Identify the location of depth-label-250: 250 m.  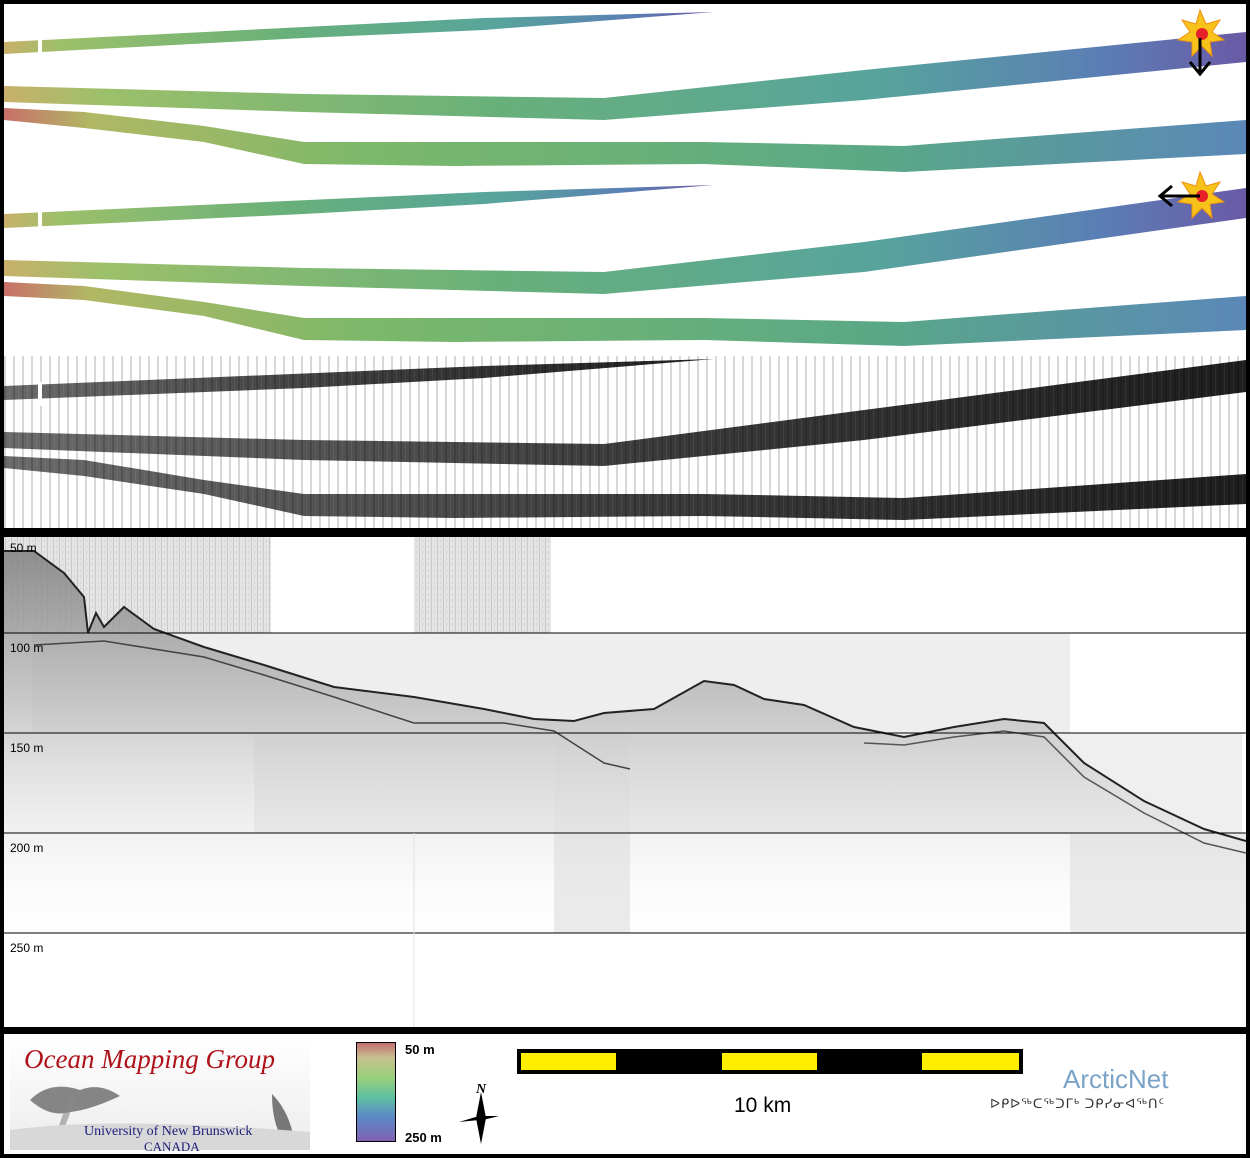
(27, 948).